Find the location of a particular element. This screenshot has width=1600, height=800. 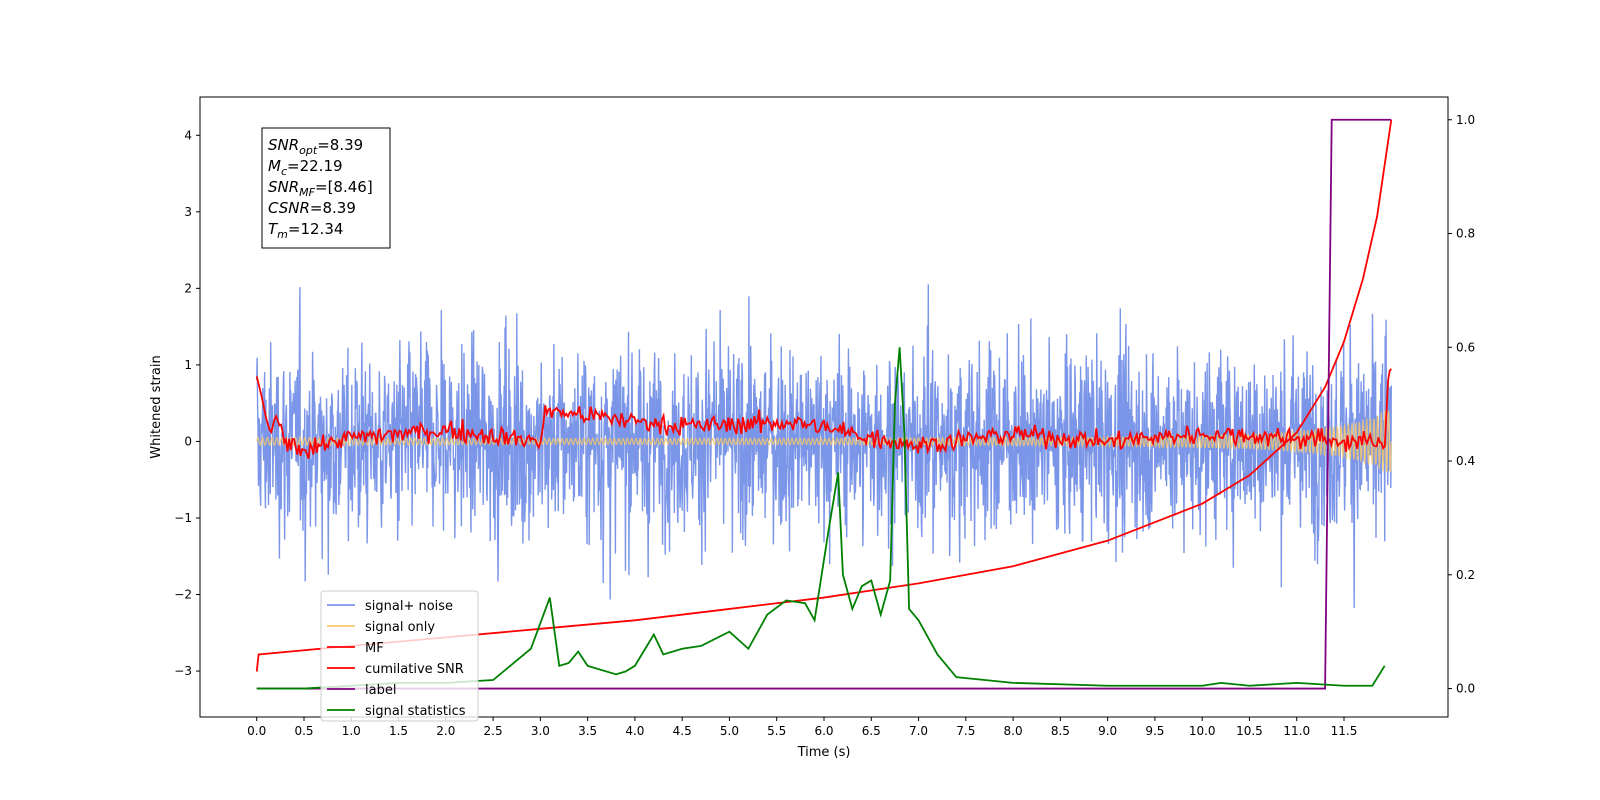

annotation-line: SNRopt=8.39 is located at coordinates (315, 146).